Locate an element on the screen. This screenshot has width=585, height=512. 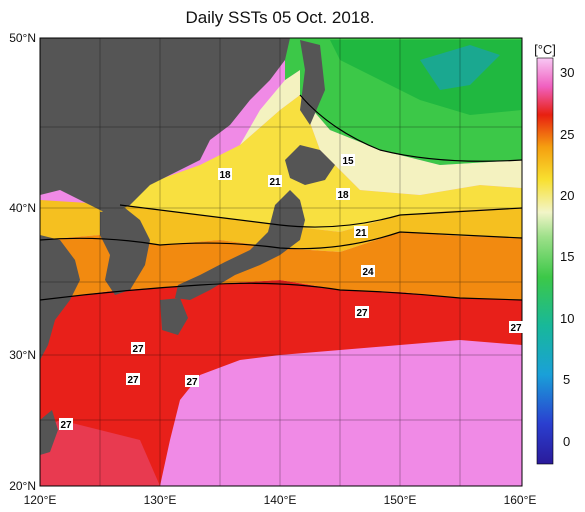
colorbar-tick-10: 10 is located at coordinates (567, 318).